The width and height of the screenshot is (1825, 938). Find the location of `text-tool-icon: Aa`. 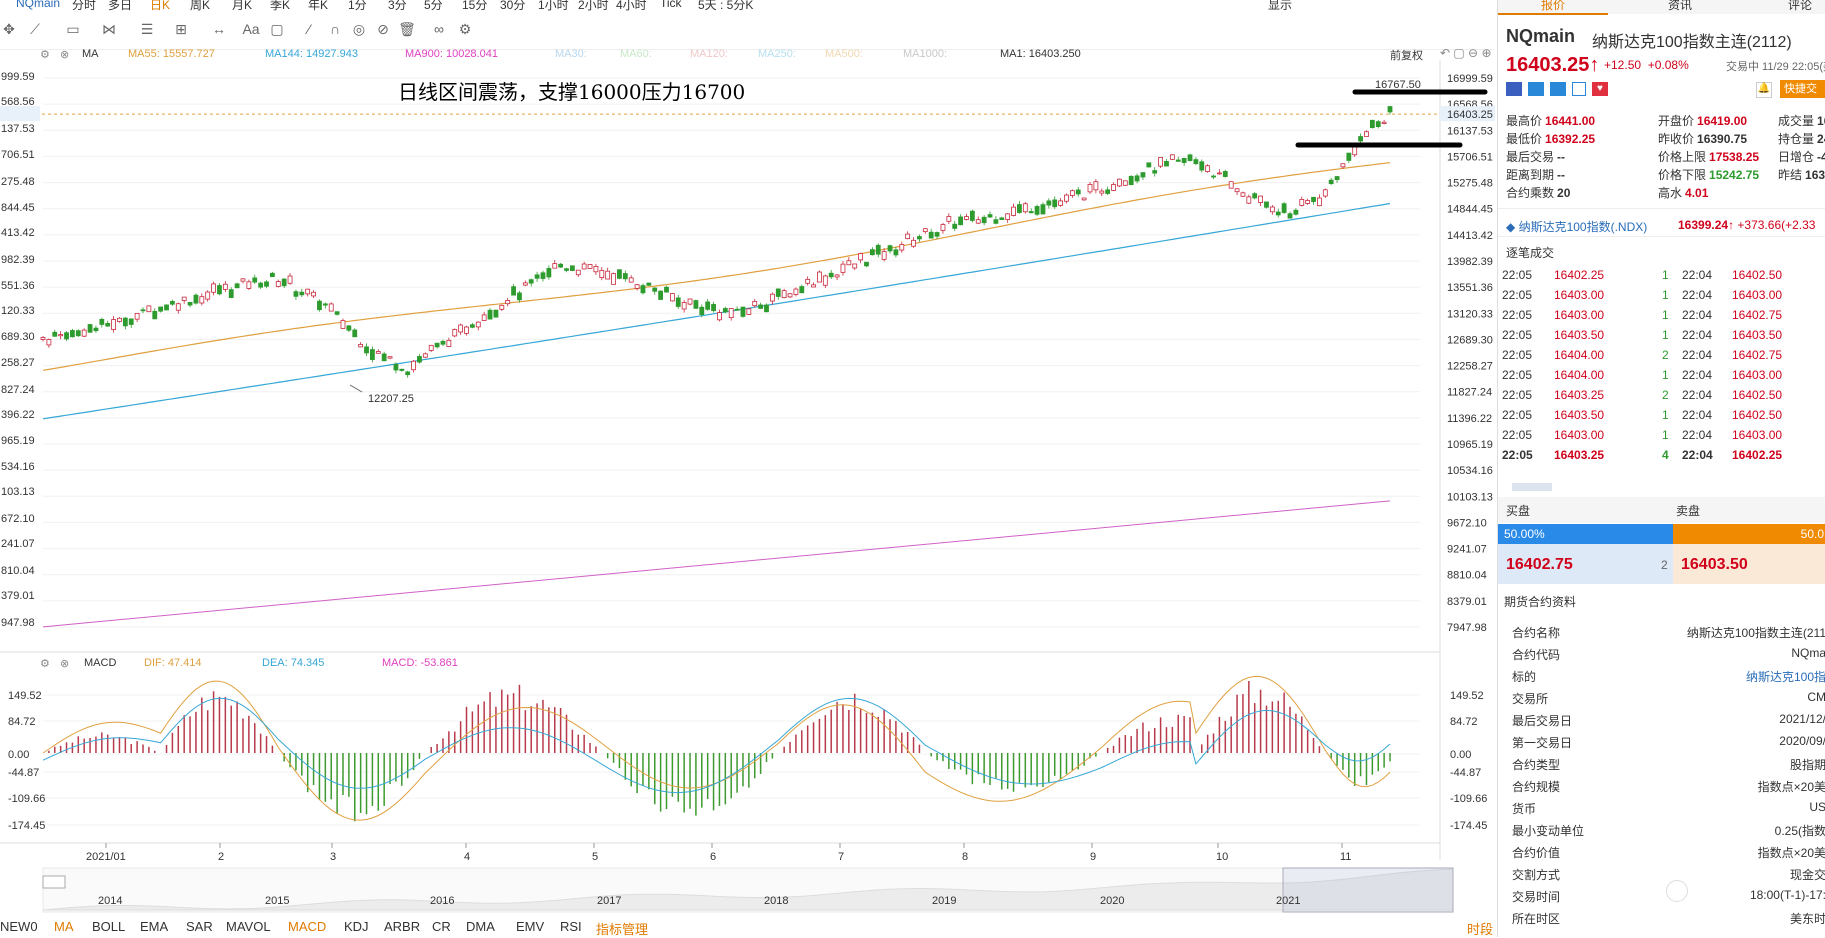

text-tool-icon: Aa is located at coordinates (251, 29).